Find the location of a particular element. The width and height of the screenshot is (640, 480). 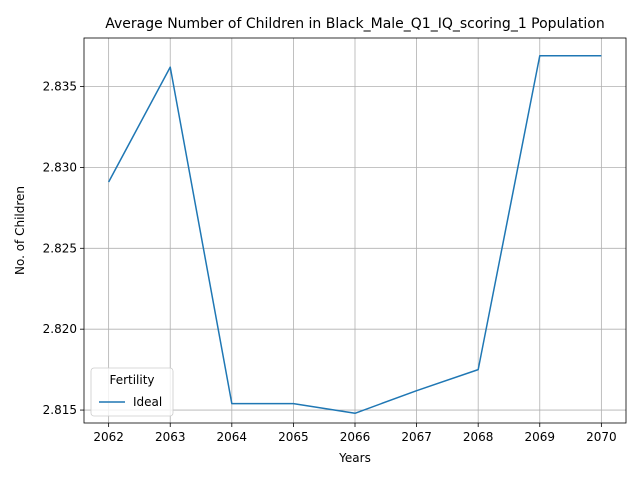

x-axis: 2062 2063 2064 2065 2066 2067 2068 2069 2070 is located at coordinates (355, 433).